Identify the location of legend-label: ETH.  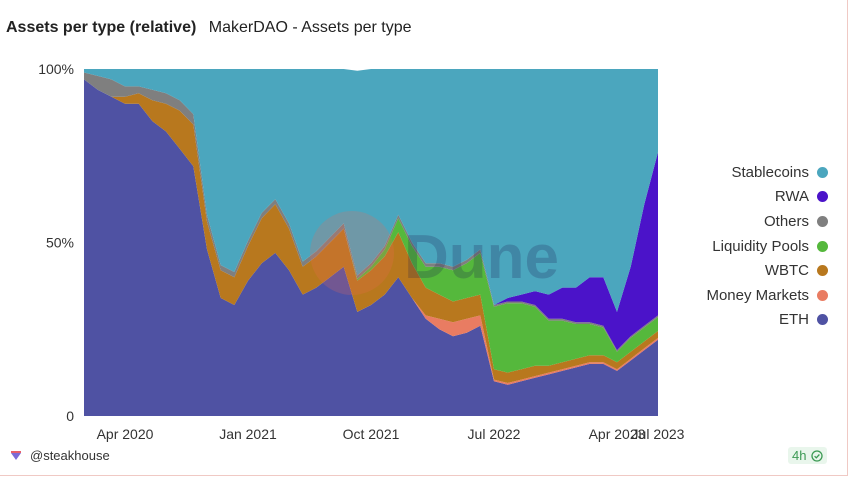
(794, 320).